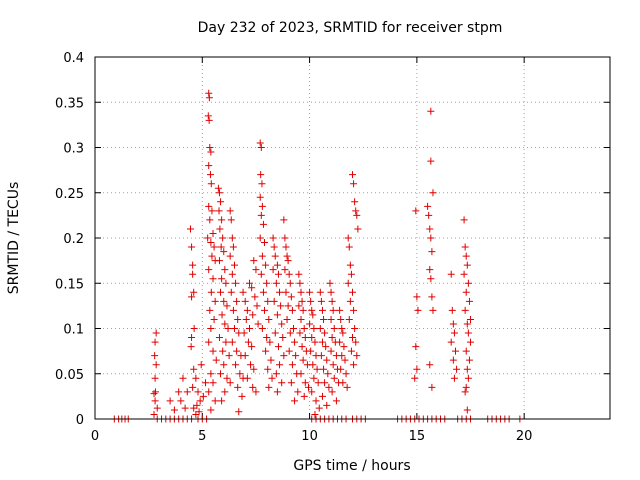 The width and height of the screenshot is (640, 480). Describe the element at coordinates (95, 436) in the screenshot. I see `x-tick-label: 0` at that location.